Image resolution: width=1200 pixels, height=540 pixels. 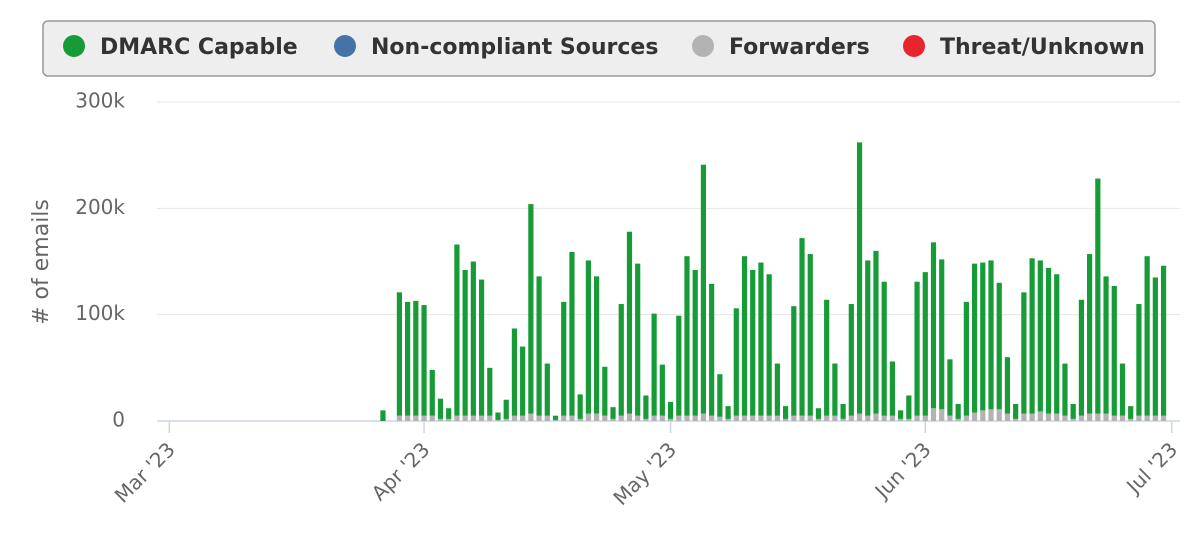 I want to click on x-tick-label: Apr '23, so click(x=401, y=471).